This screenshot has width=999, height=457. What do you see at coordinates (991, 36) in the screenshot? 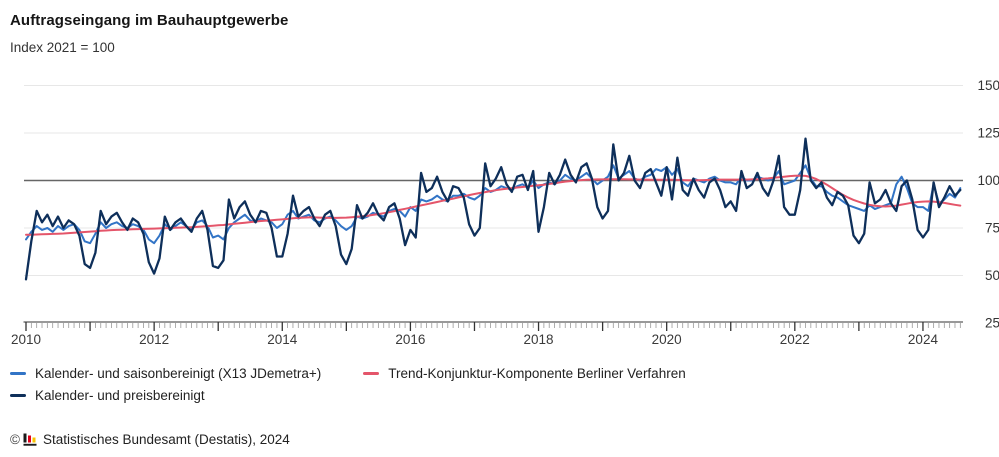
I see `chart-context-menu-button` at bounding box center [991, 36].